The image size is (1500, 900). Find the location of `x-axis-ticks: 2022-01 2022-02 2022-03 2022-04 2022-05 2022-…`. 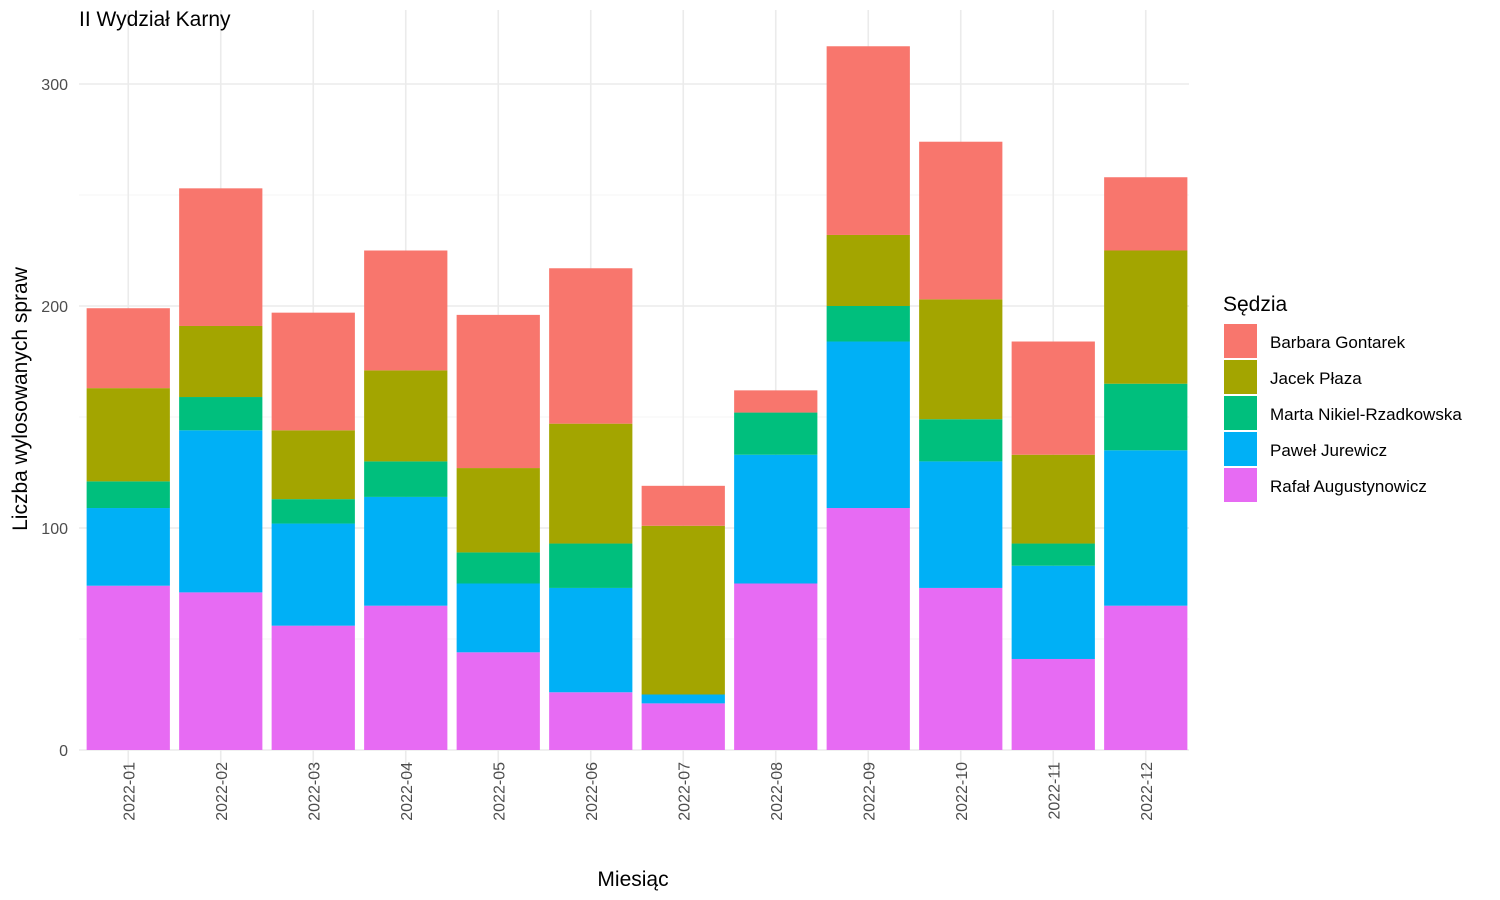

x-axis-ticks: 2022-01 2022-02 2022-03 2022-04 2022-05 2022-… is located at coordinates (638, 791).